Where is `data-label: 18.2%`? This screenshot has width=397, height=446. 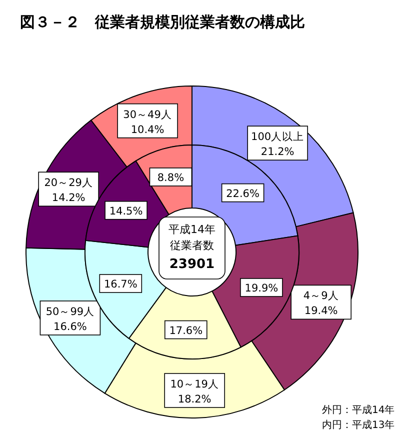
data-label: 18.2% is located at coordinates (195, 399).